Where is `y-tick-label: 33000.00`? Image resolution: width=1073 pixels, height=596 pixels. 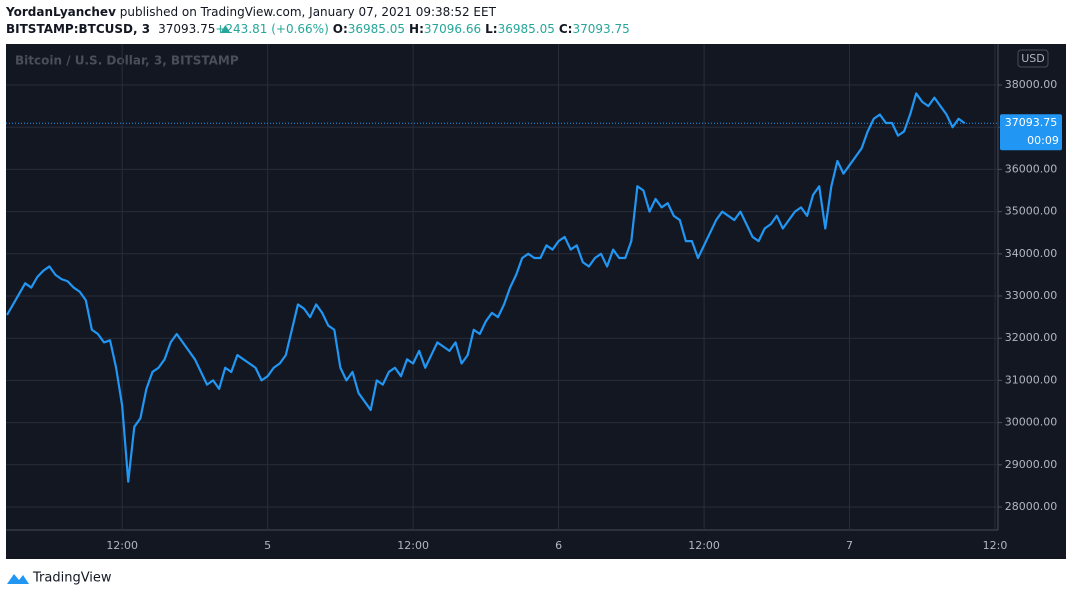 y-tick-label: 33000.00 is located at coordinates (1031, 295).